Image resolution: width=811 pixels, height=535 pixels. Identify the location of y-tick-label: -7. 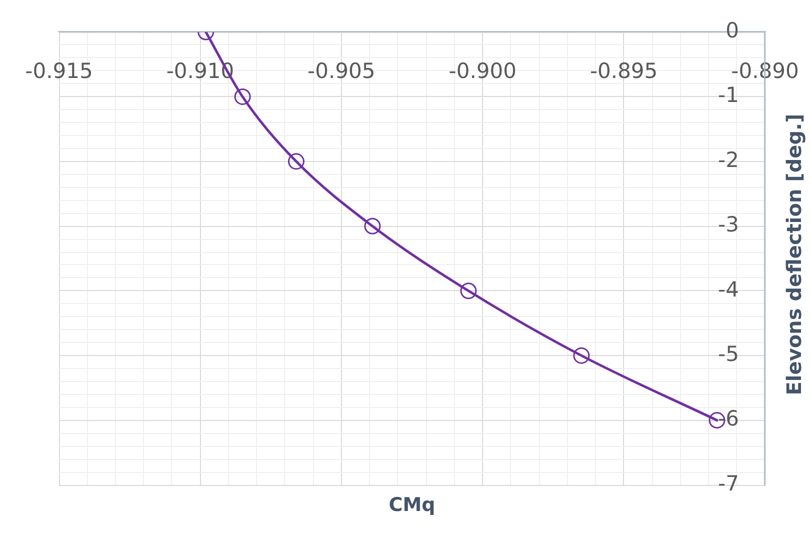
(728, 483).